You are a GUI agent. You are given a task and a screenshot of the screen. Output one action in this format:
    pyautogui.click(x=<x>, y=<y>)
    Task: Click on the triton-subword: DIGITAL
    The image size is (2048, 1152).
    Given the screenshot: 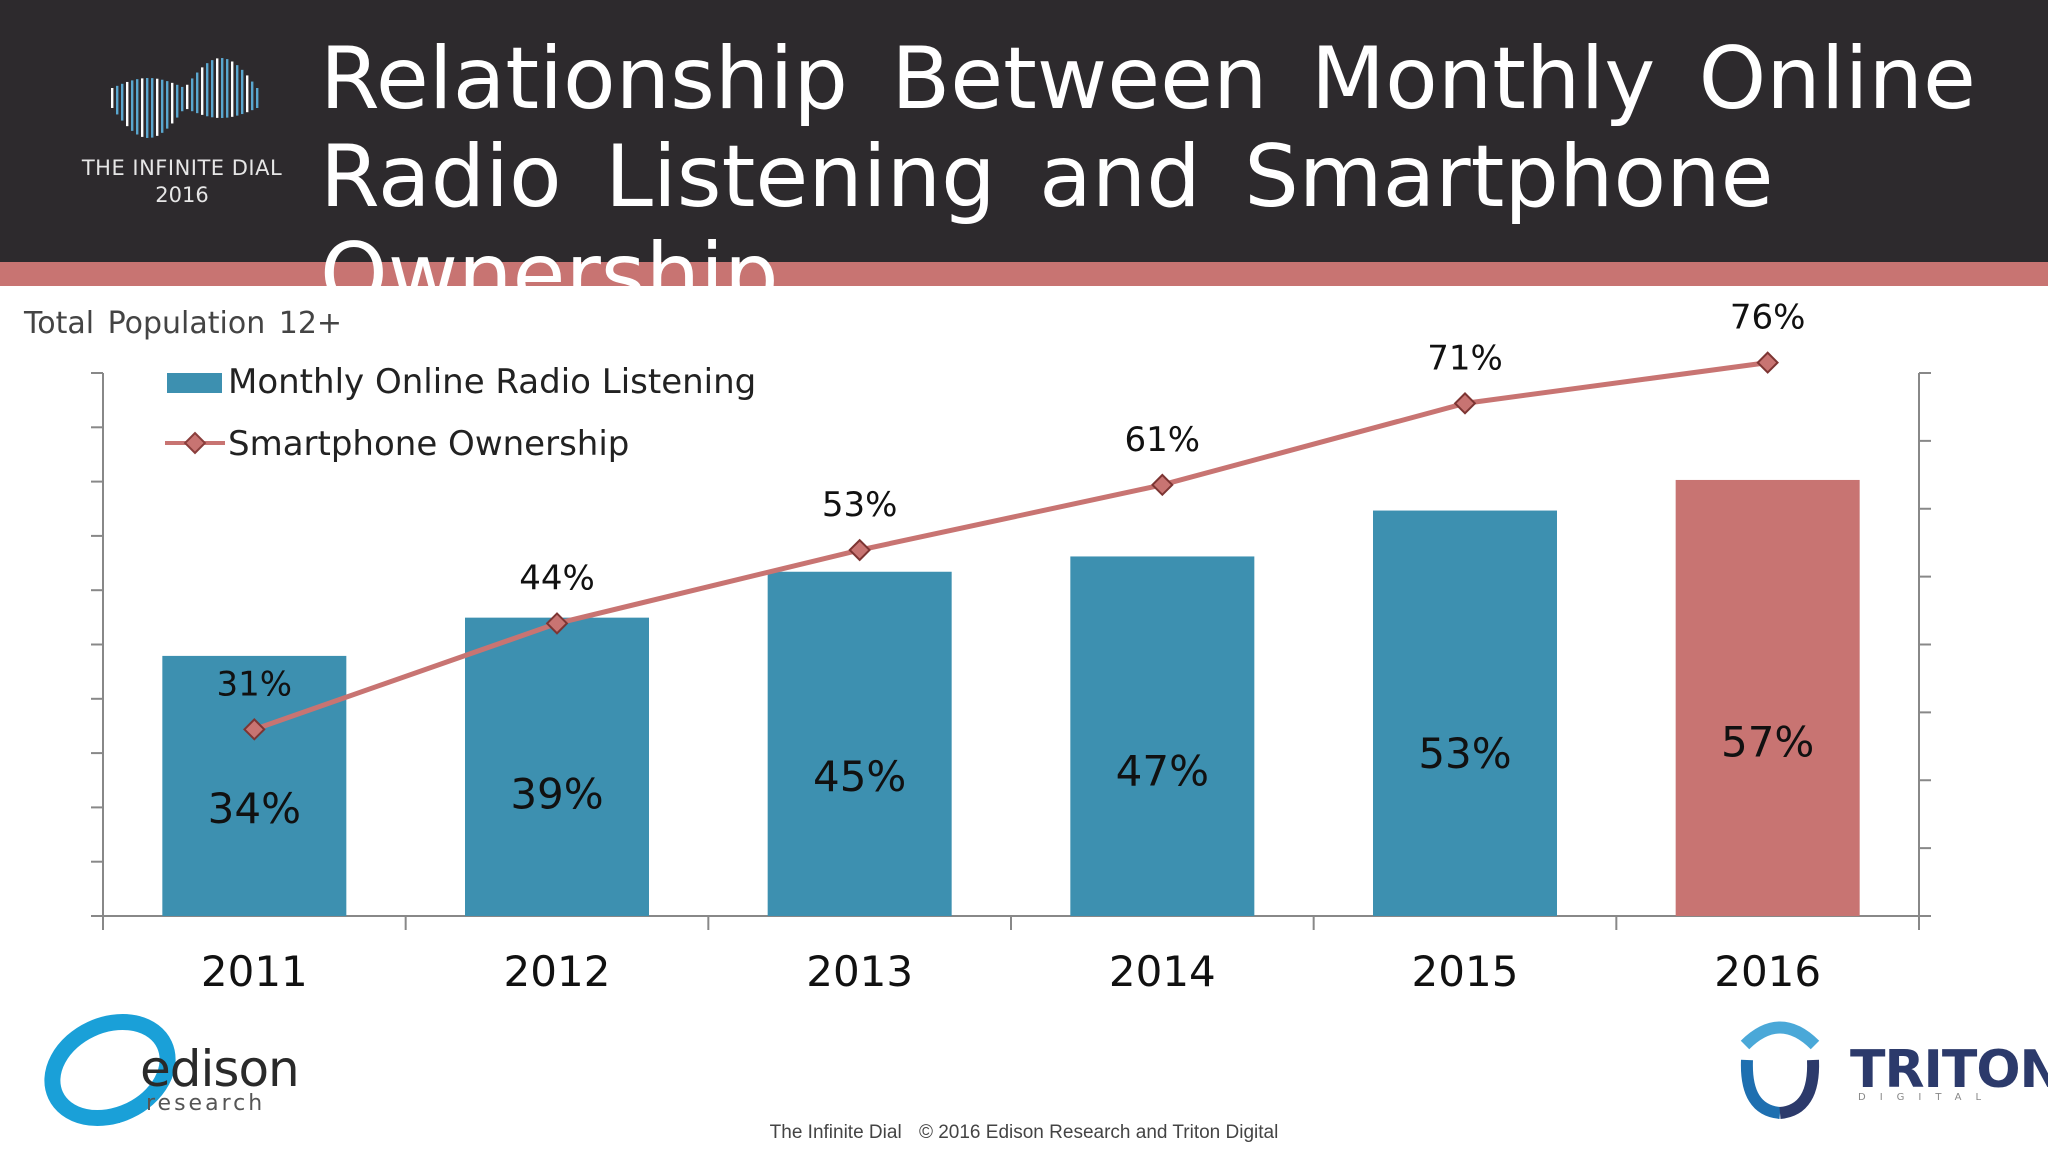 What is the action you would take?
    pyautogui.click(x=1927, y=1097)
    